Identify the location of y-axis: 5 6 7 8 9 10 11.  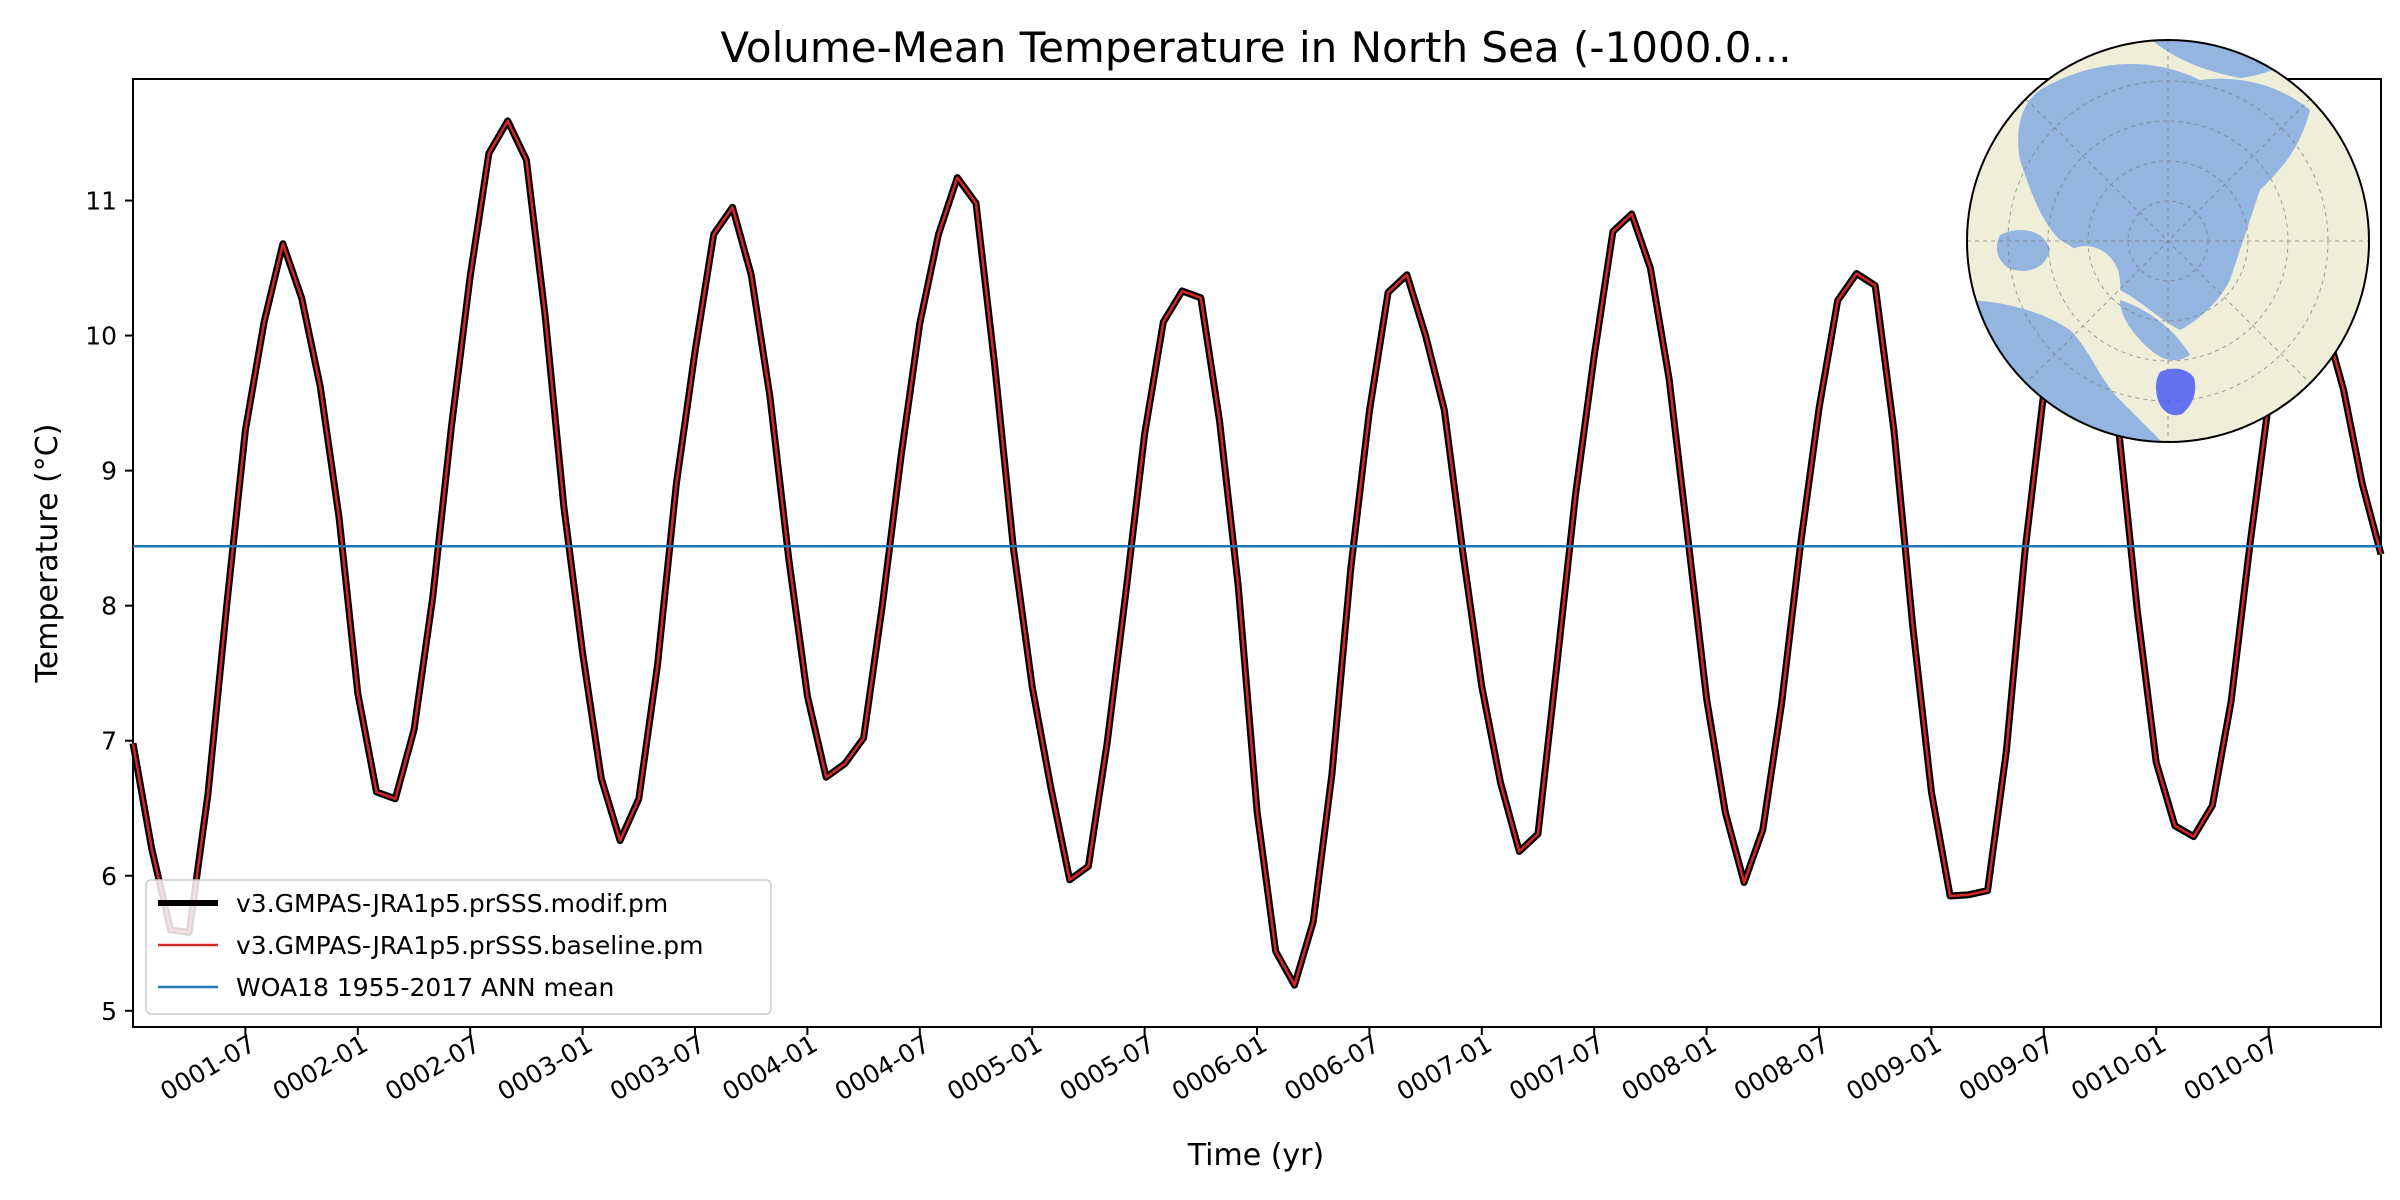
(109, 606).